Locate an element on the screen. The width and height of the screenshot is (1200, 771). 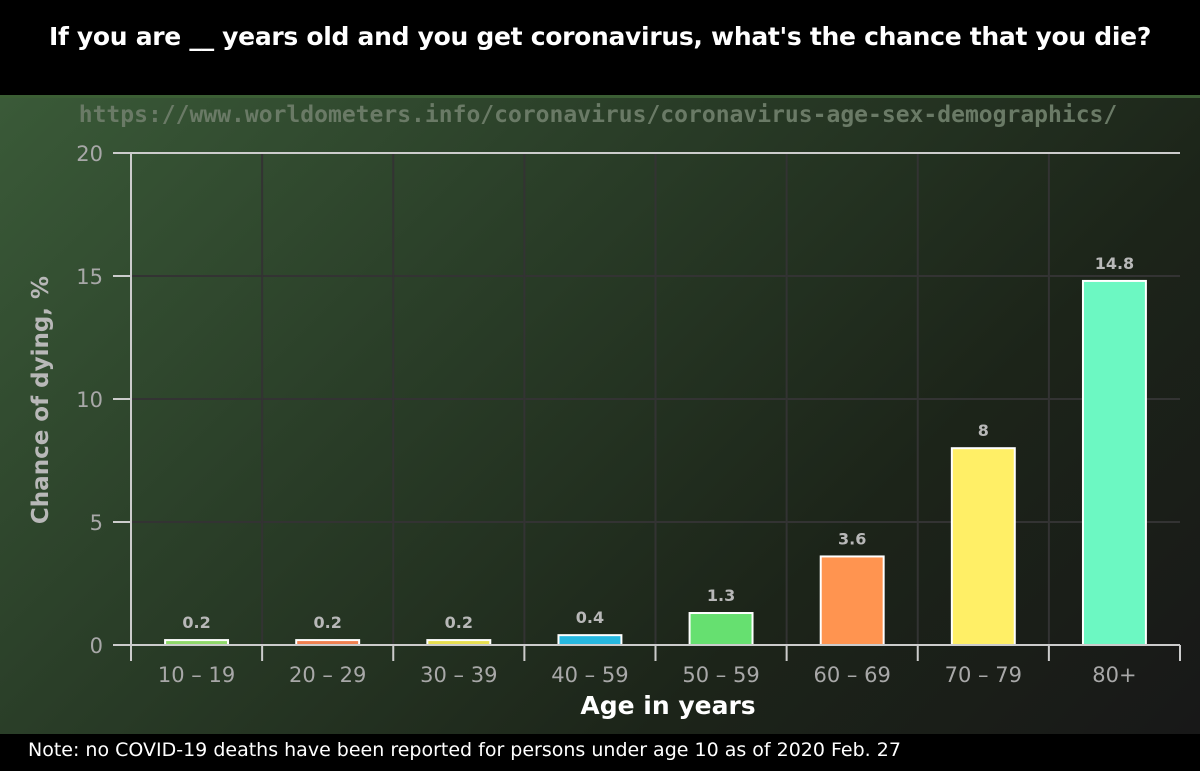
data-label: 8 is located at coordinates (983, 430).